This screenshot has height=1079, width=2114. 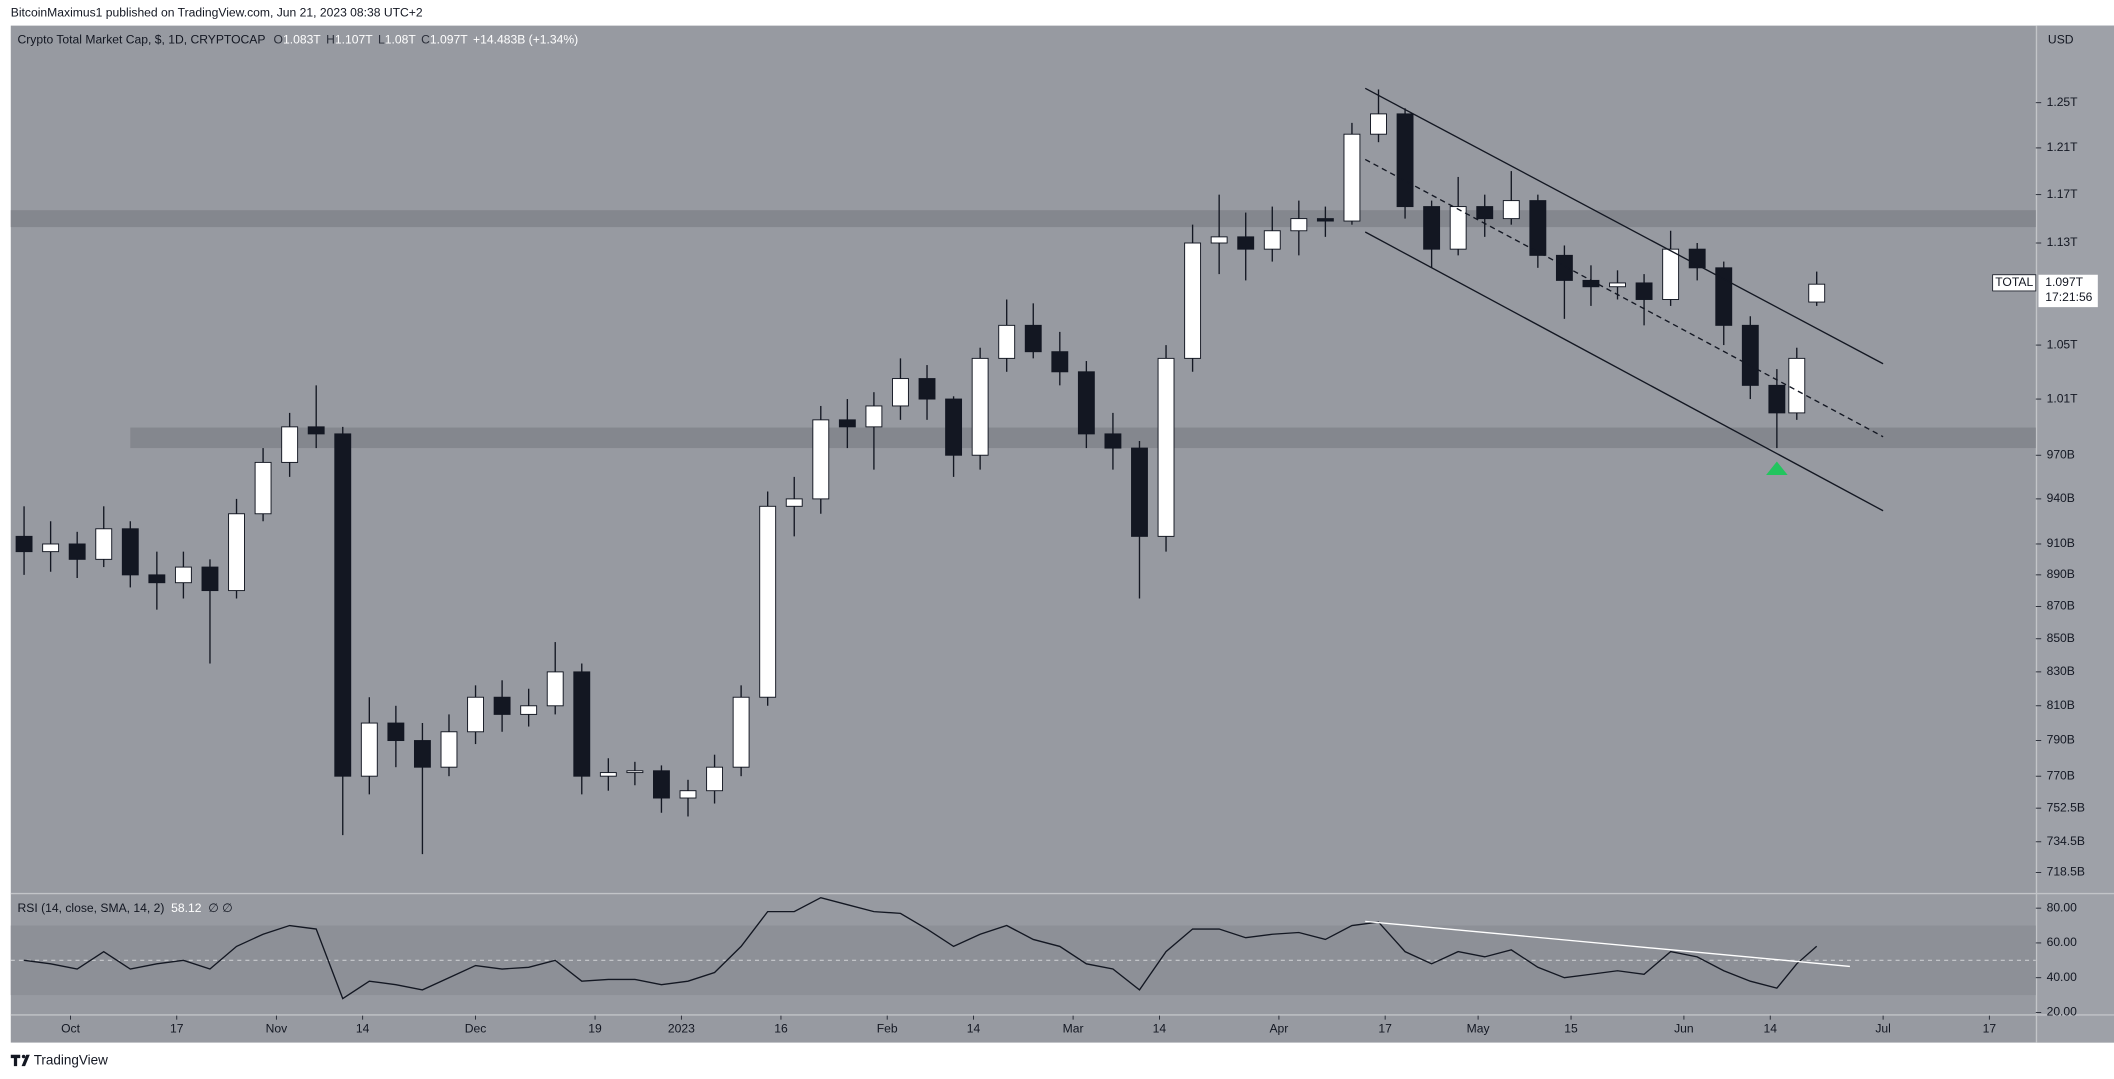 What do you see at coordinates (2062, 942) in the screenshot?
I see `y-tick-label: 60.00` at bounding box center [2062, 942].